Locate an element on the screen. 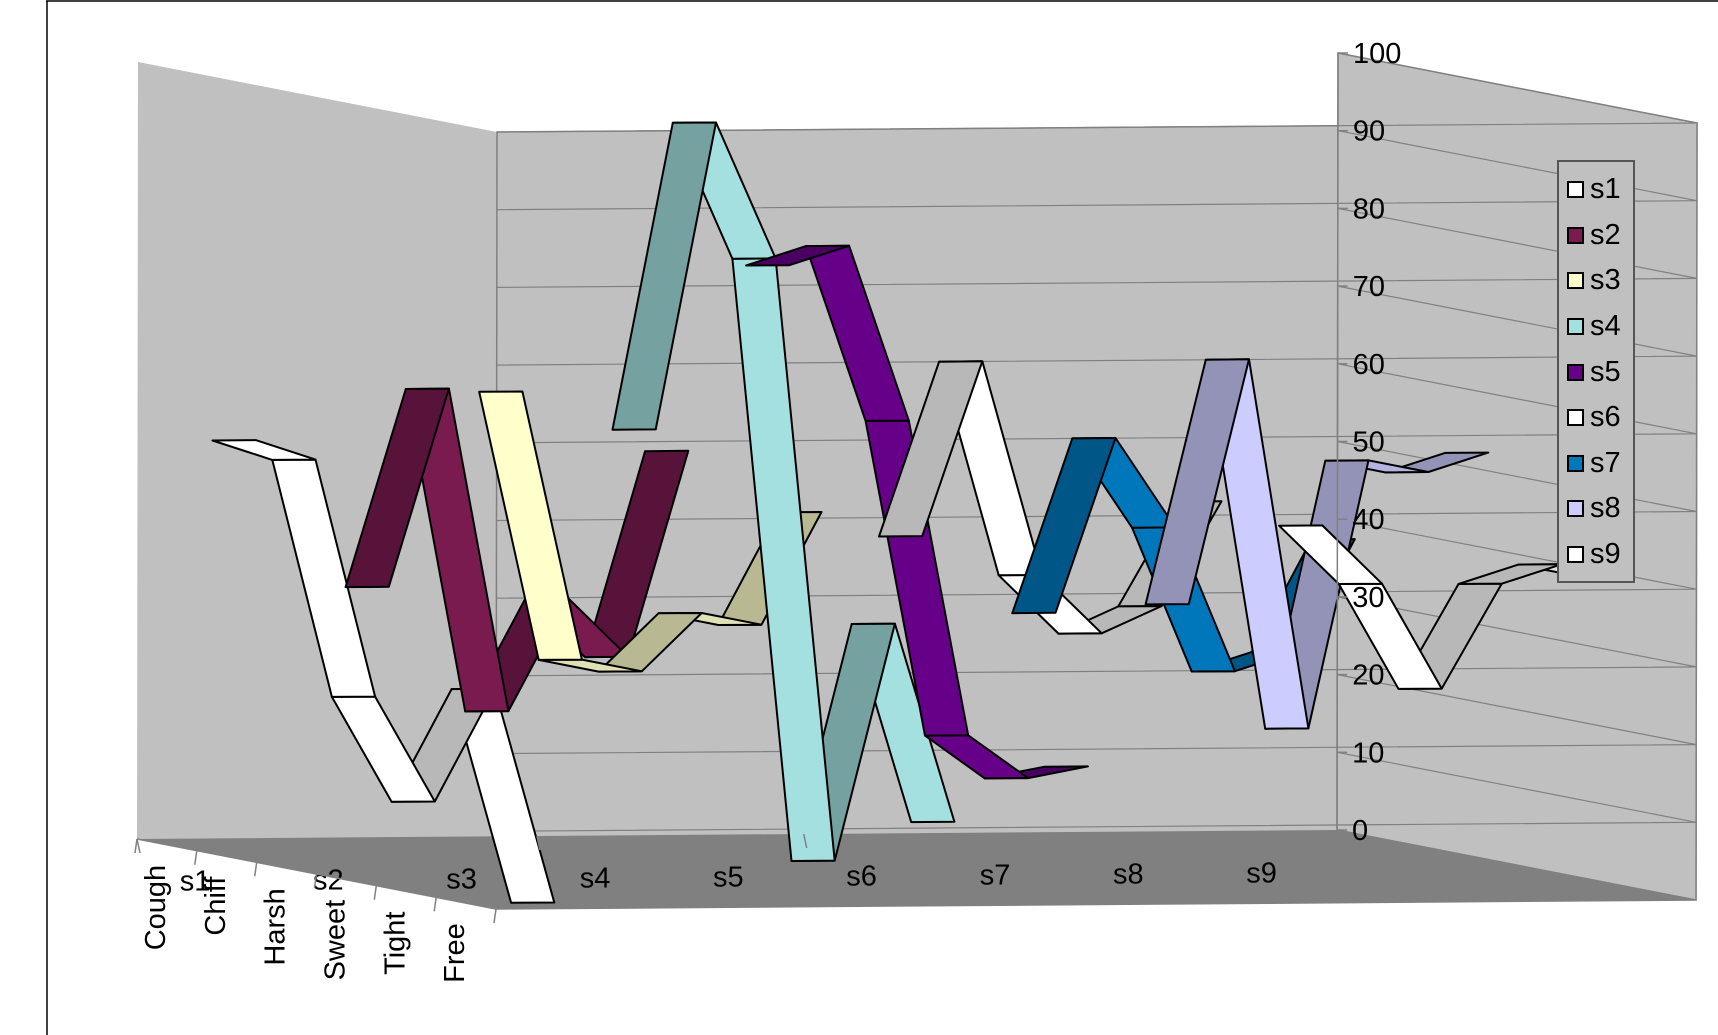 The height and width of the screenshot is (1035, 1718). value-tick-label: 90 is located at coordinates (1369, 132).